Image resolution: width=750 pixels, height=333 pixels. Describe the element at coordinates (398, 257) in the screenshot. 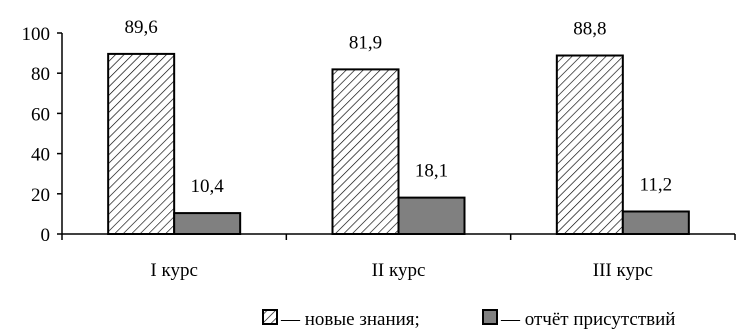

I see `x-axis: I курс II курс III курс` at that location.